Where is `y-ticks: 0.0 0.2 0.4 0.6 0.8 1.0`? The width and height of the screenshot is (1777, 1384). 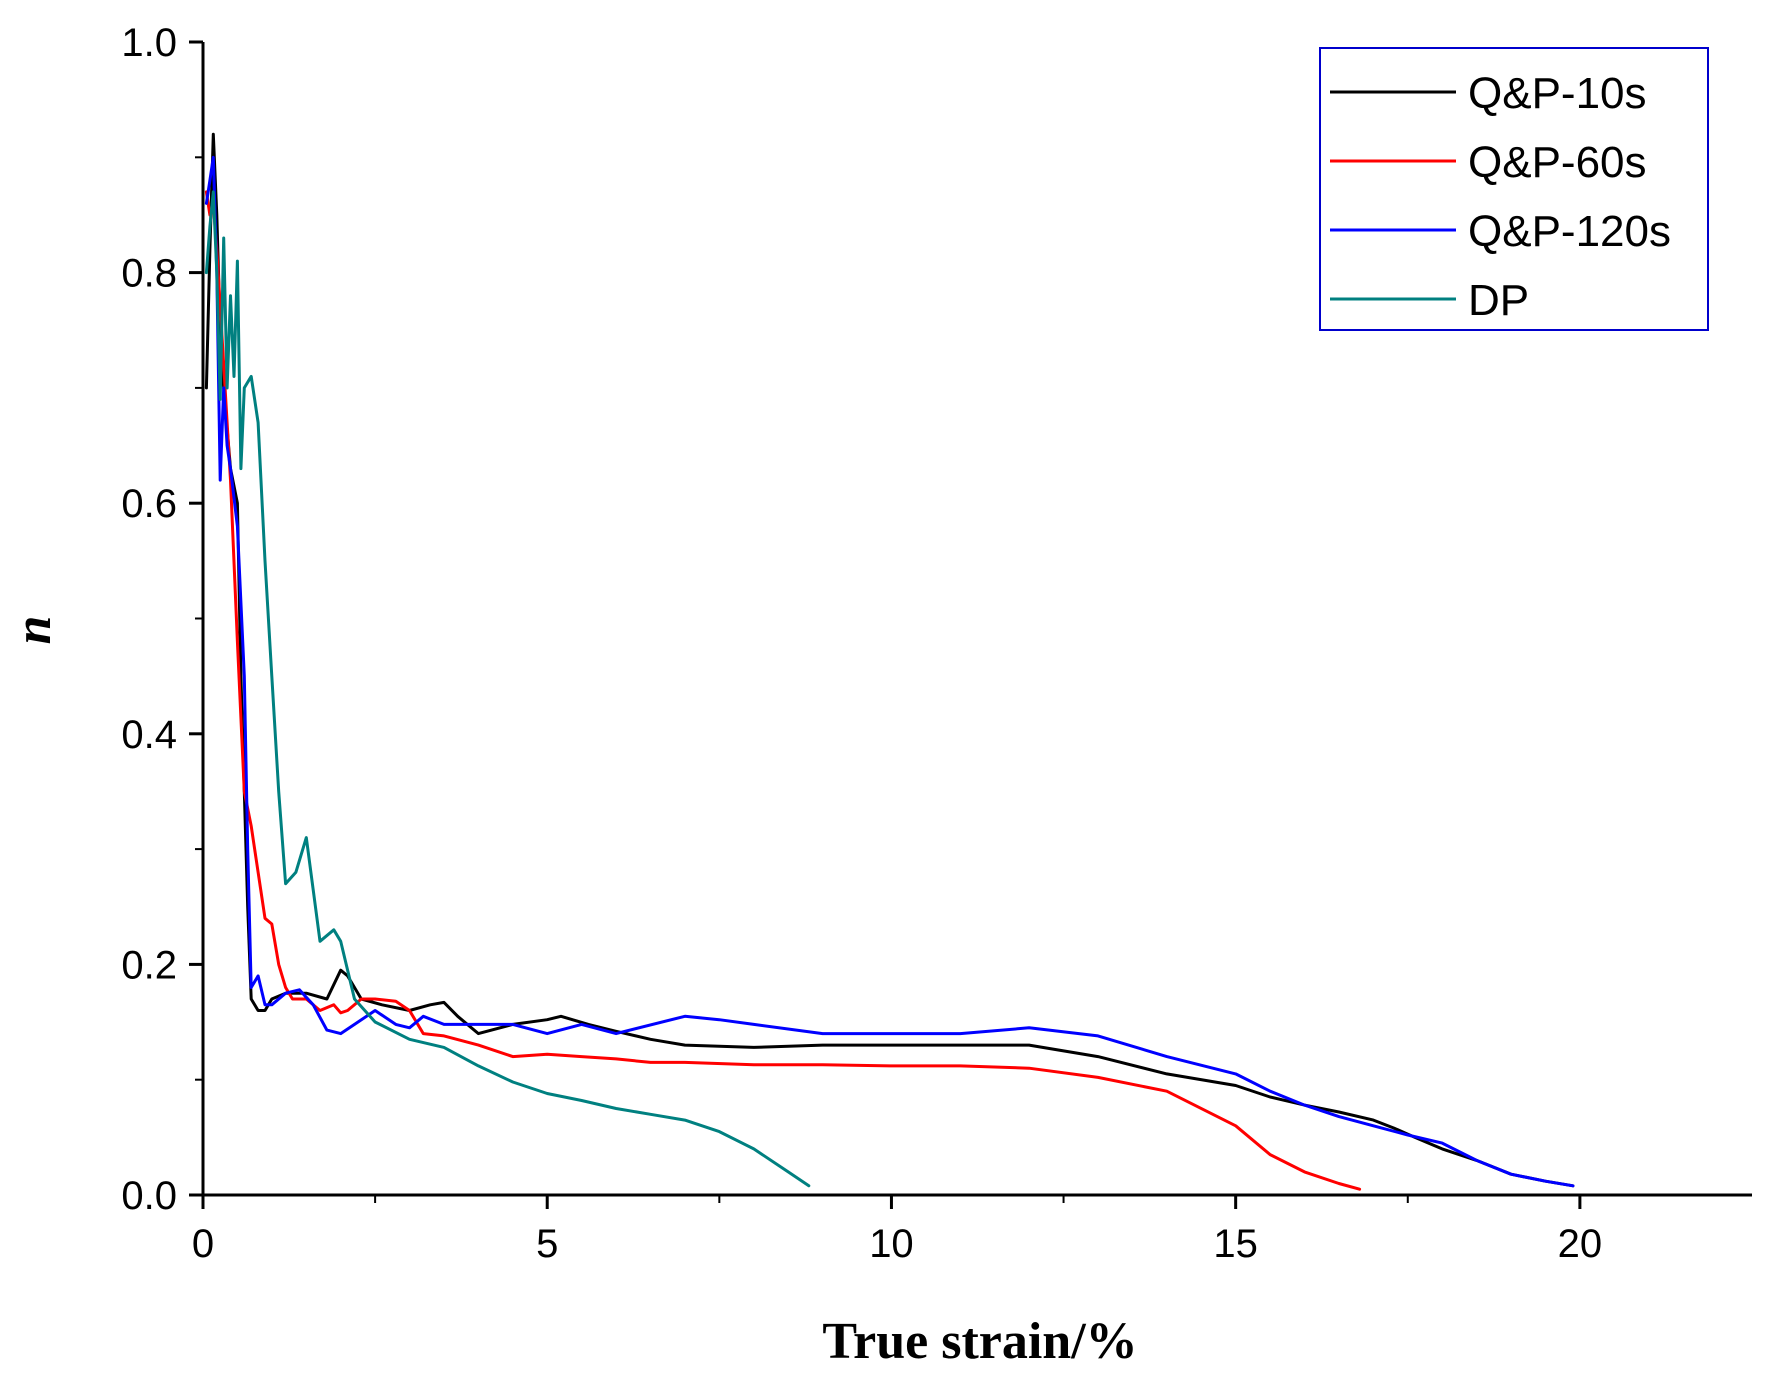 y-ticks: 0.0 0.2 0.4 0.6 0.8 1.0 is located at coordinates (162, 619).